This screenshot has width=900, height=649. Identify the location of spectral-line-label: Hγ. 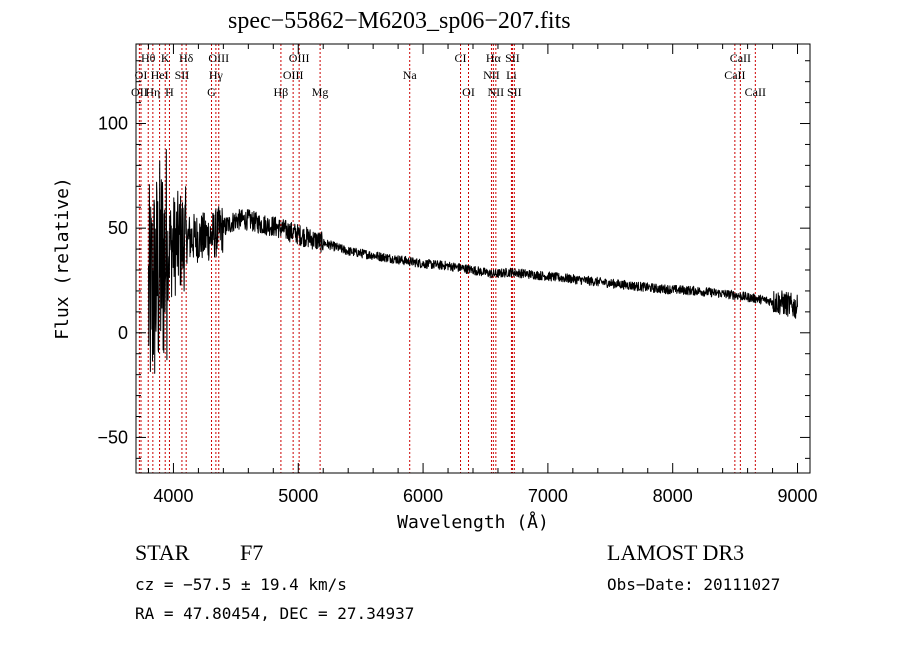
(216, 75).